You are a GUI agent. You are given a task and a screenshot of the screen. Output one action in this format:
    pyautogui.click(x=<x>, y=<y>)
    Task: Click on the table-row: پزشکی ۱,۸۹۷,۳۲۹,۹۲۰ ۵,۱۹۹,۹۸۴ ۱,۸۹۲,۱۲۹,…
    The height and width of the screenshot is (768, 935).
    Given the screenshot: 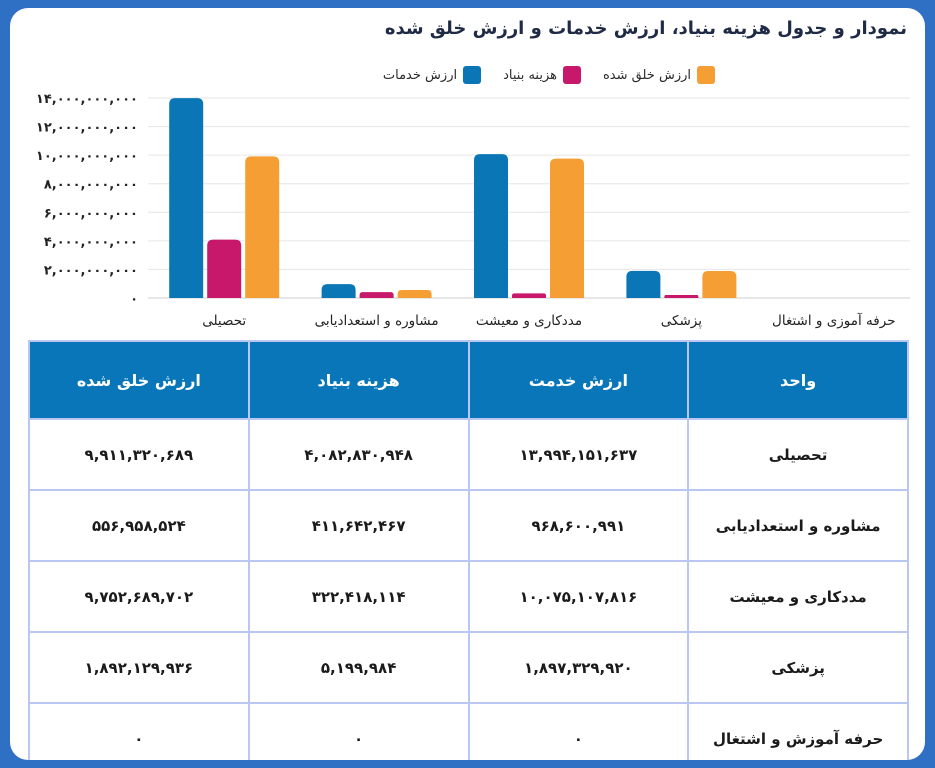 What is the action you would take?
    pyautogui.click(x=468, y=667)
    